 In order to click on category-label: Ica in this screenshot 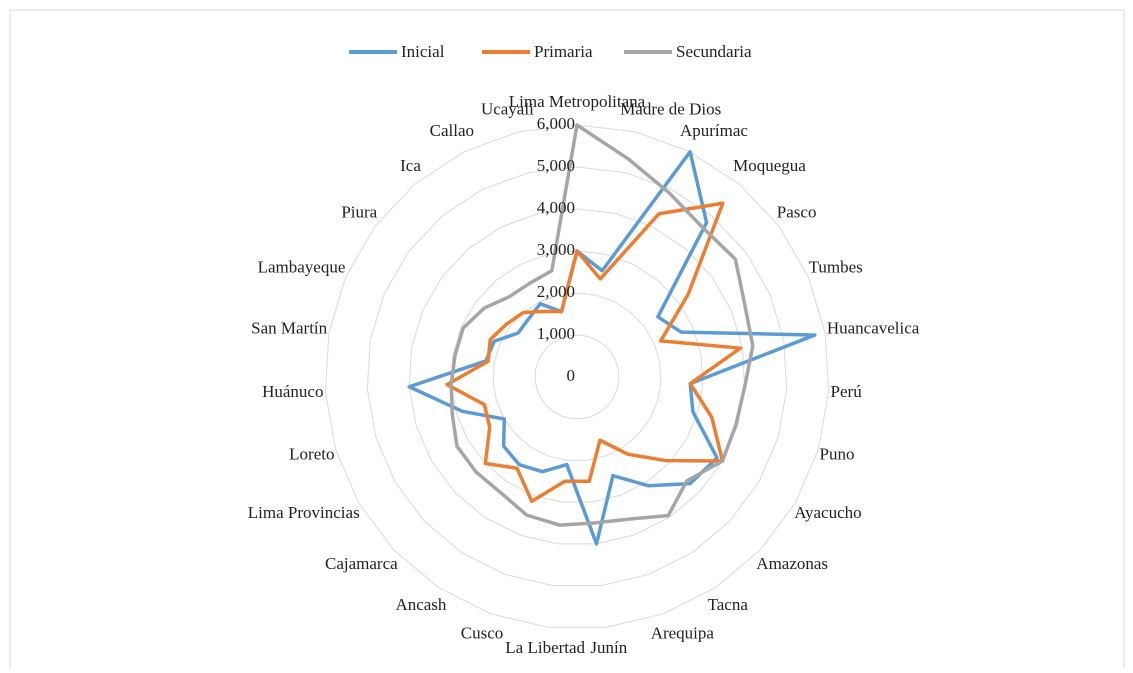, I will do `click(410, 165)`.